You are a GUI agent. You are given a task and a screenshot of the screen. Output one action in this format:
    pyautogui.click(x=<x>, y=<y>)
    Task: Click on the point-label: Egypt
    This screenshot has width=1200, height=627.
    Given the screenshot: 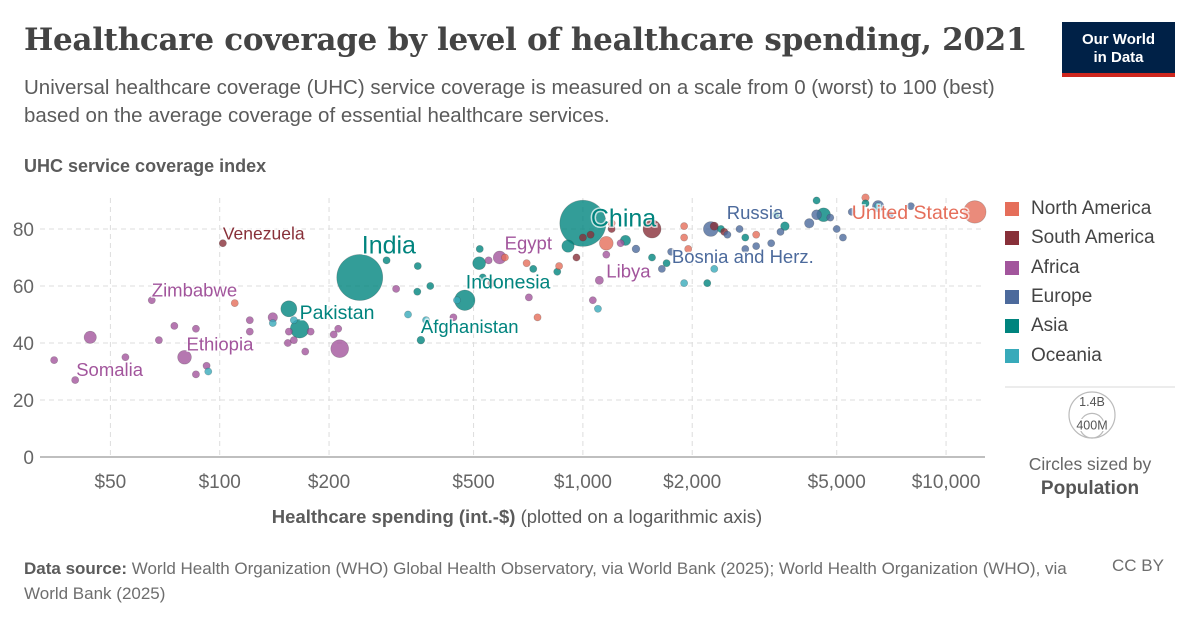 What is the action you would take?
    pyautogui.click(x=528, y=243)
    